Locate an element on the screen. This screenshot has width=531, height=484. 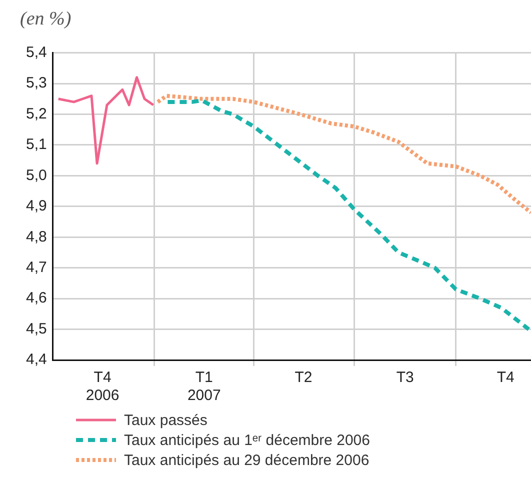
y-tick-label: 4,8 is located at coordinates (36, 237).